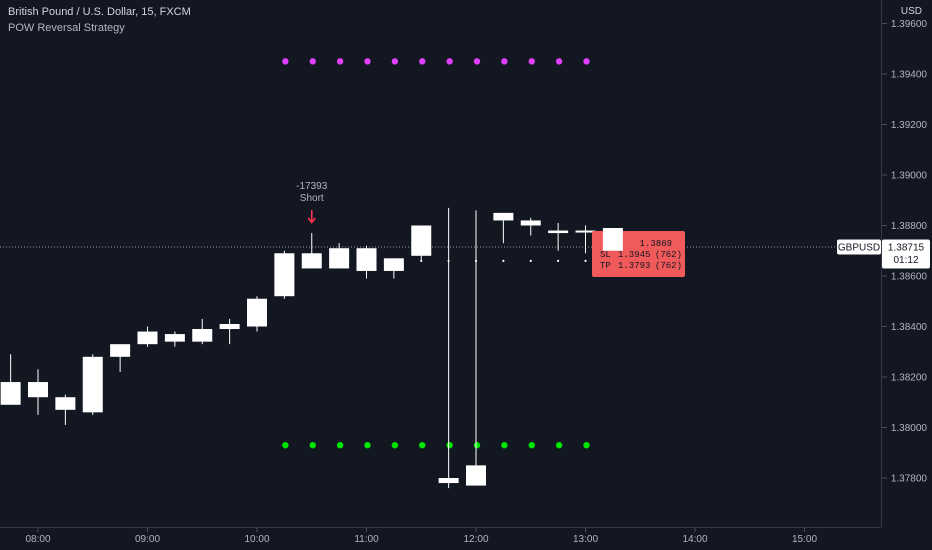  I want to click on short-signal: -17393 Short, so click(312, 202).